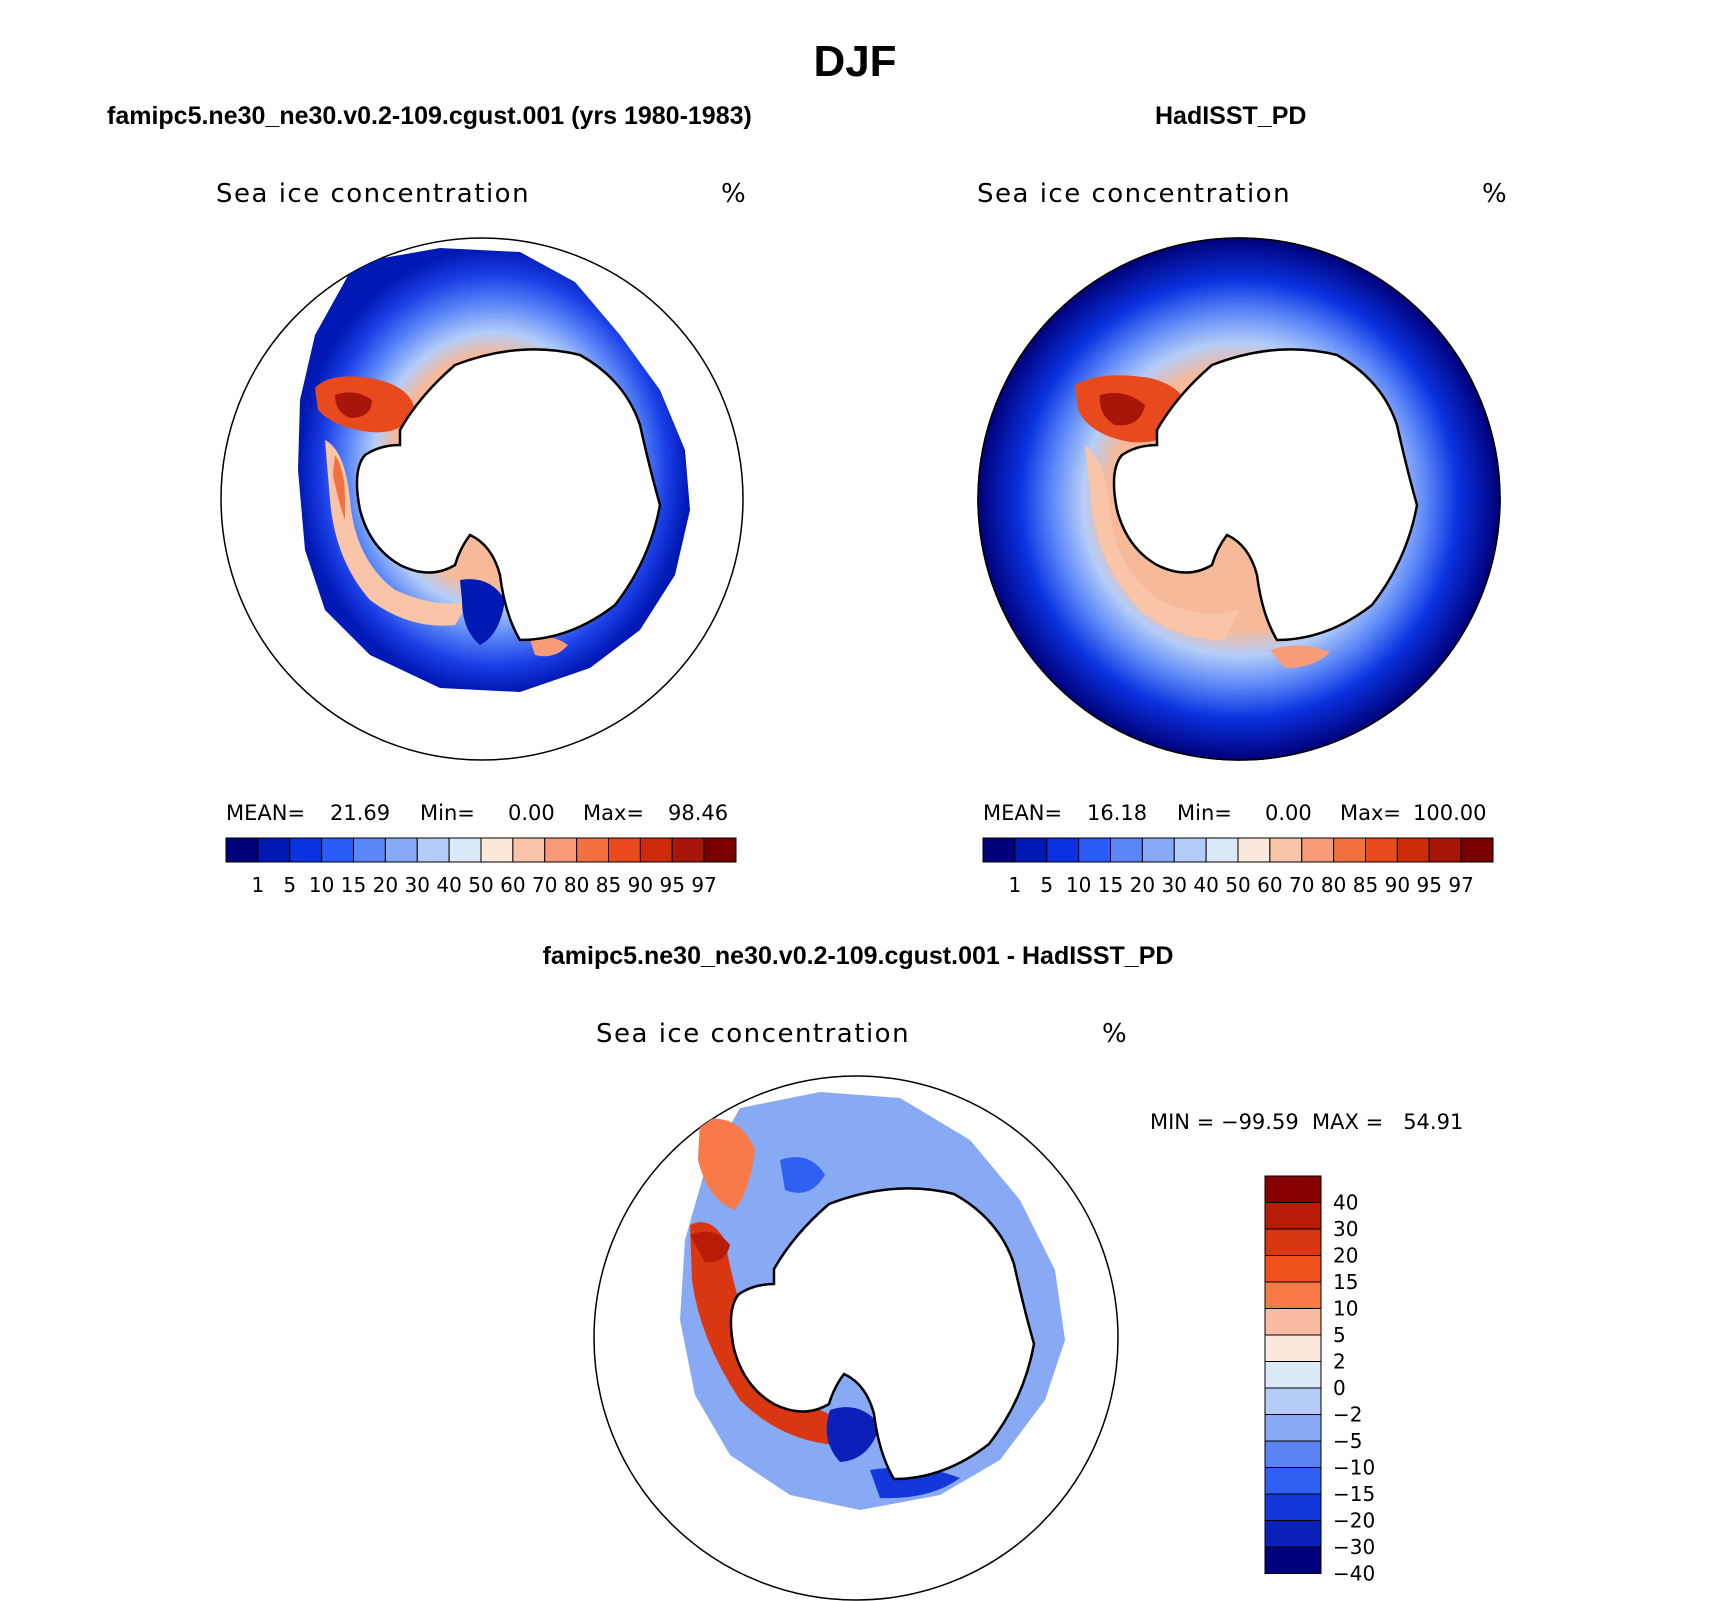  Describe the element at coordinates (1494, 194) in the screenshot. I see `obs-units-label: %` at that location.